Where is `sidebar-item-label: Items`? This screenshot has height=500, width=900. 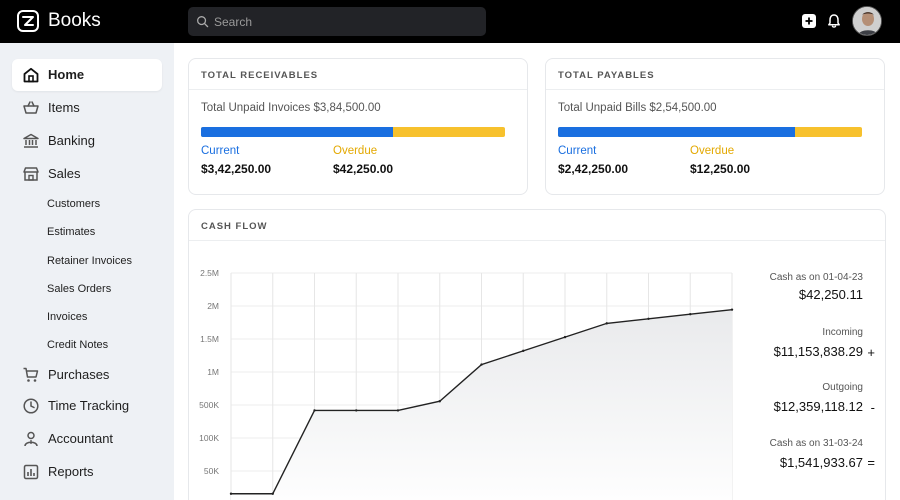
sidebar-item-label: Items is located at coordinates (64, 107).